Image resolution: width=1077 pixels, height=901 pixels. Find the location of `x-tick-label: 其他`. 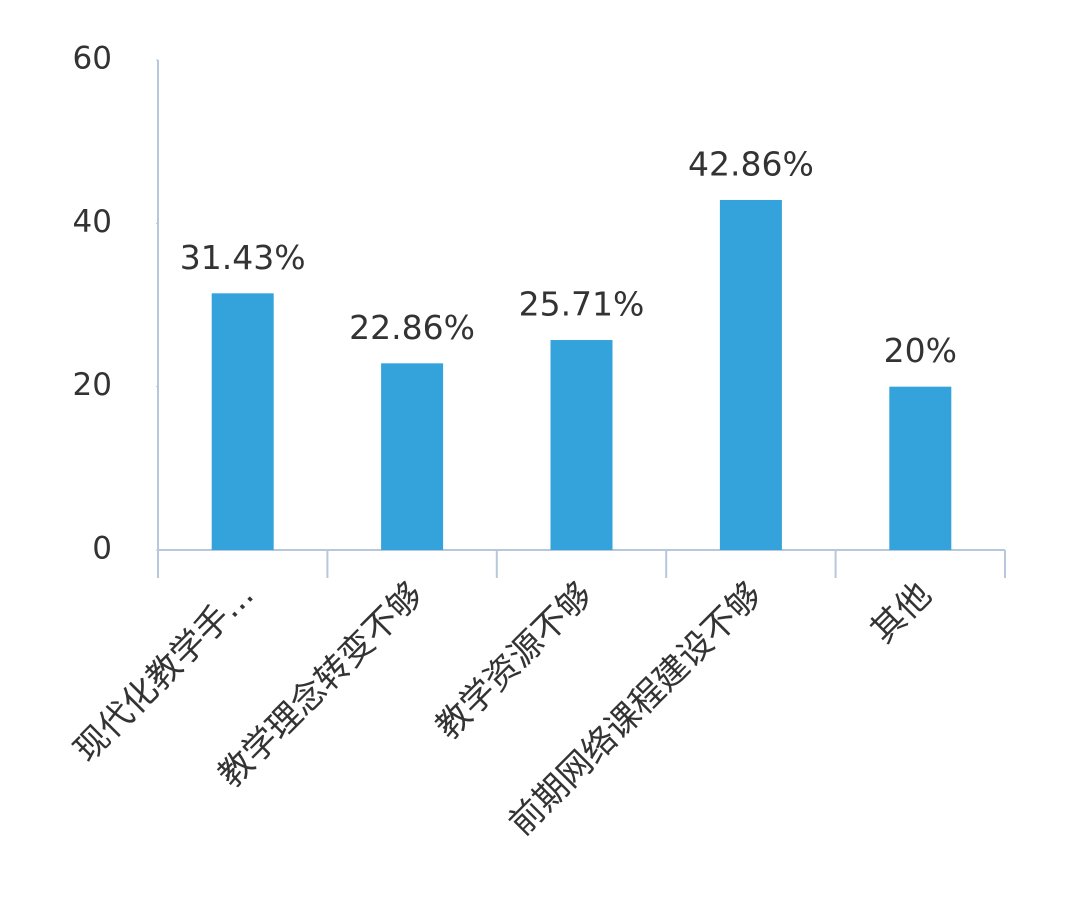

x-tick-label: 其他 is located at coordinates (901, 613).